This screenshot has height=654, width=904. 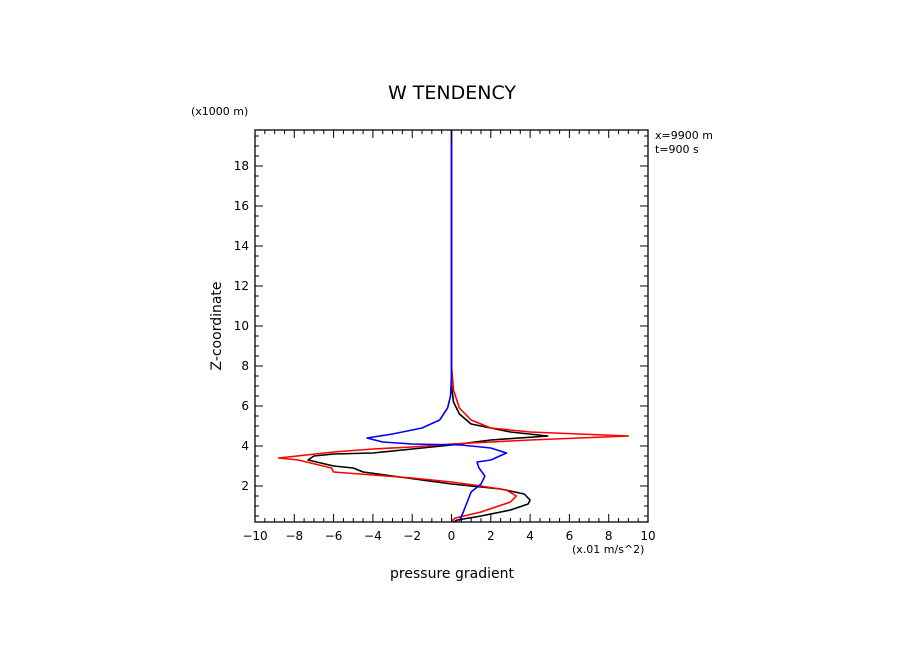 I want to click on y-tick-label: 6, so click(x=245, y=406).